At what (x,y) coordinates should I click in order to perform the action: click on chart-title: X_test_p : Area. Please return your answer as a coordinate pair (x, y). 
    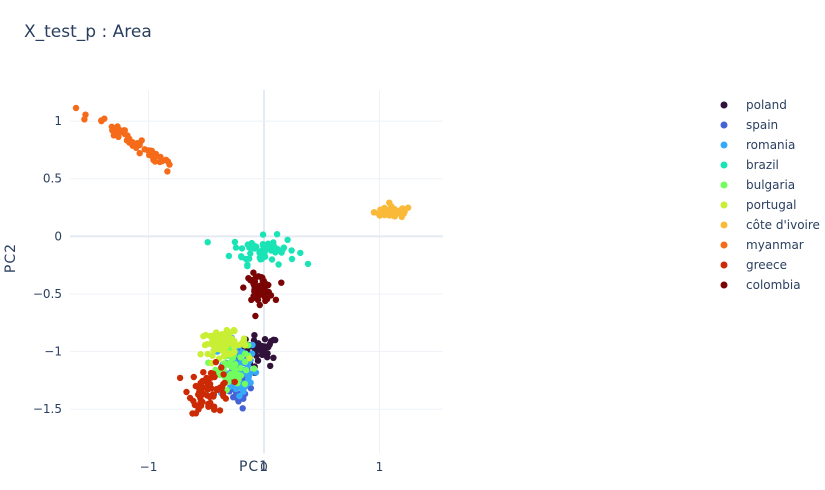
    Looking at the image, I should click on (88, 32).